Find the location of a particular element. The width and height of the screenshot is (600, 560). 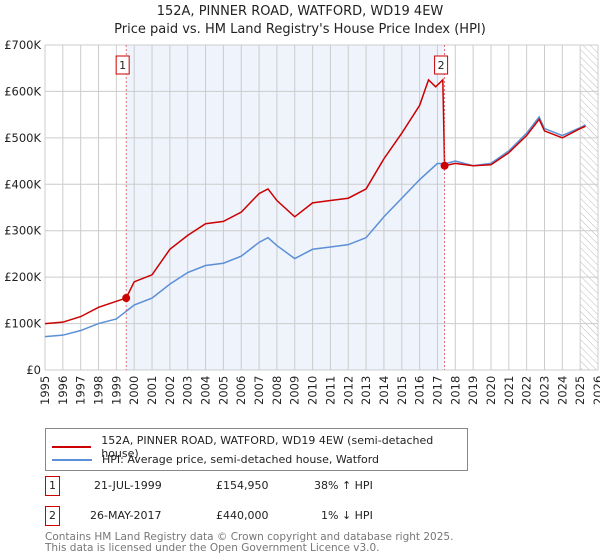

x-tick-label: 2000 is located at coordinates (134, 390).